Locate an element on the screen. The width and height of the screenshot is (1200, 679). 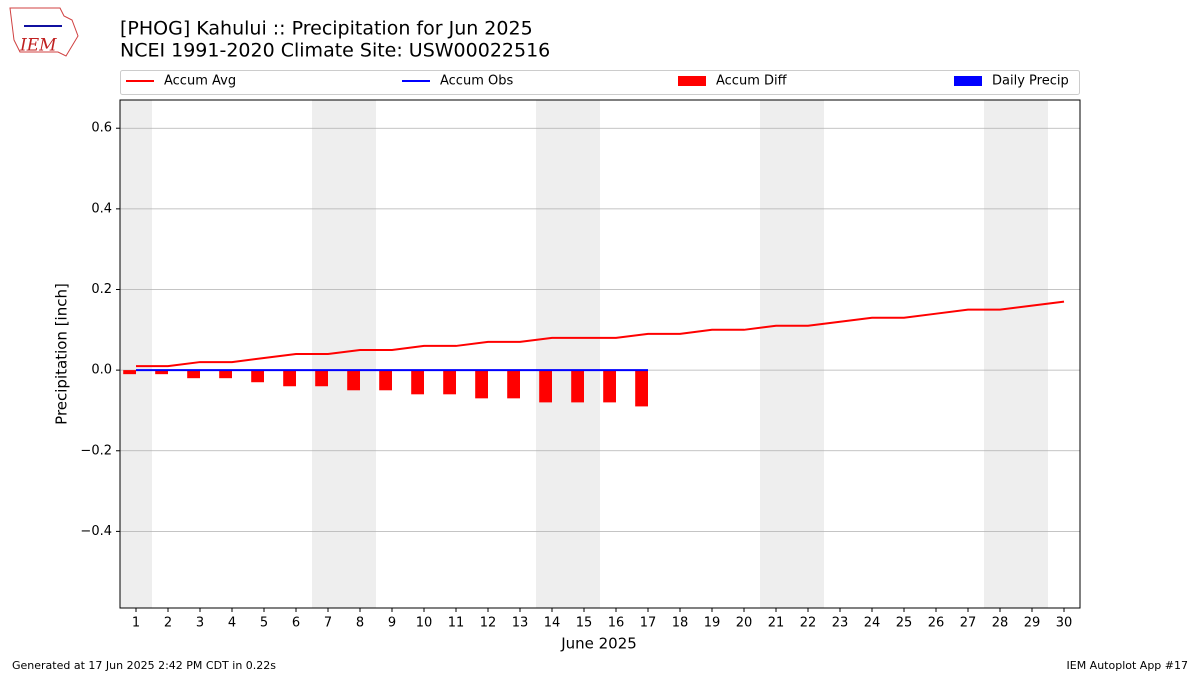
x-tick-label: 4 is located at coordinates (232, 623).